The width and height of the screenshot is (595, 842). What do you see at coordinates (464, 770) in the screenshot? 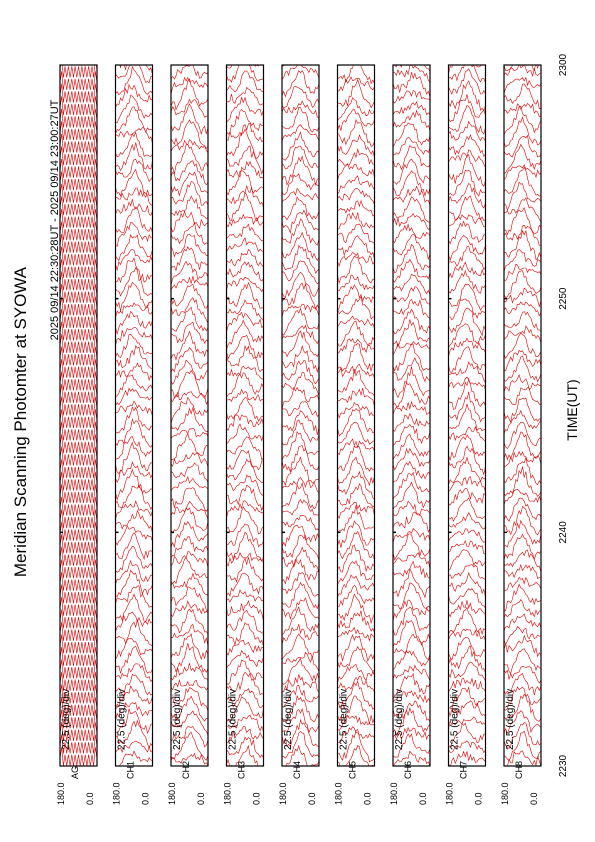
I see `channel-label: CH7` at bounding box center [464, 770].